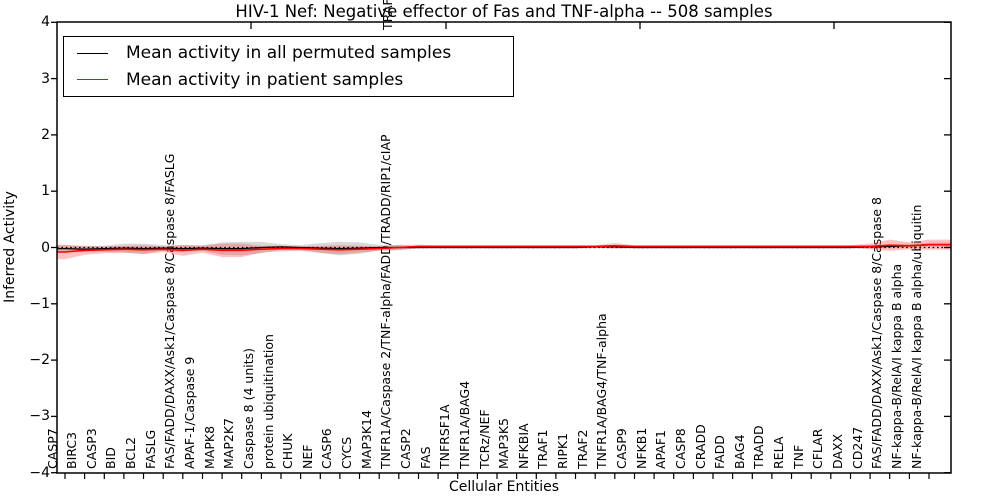  Describe the element at coordinates (543, 449) in the screenshot. I see `x-tick-label: TRAF1` at that location.